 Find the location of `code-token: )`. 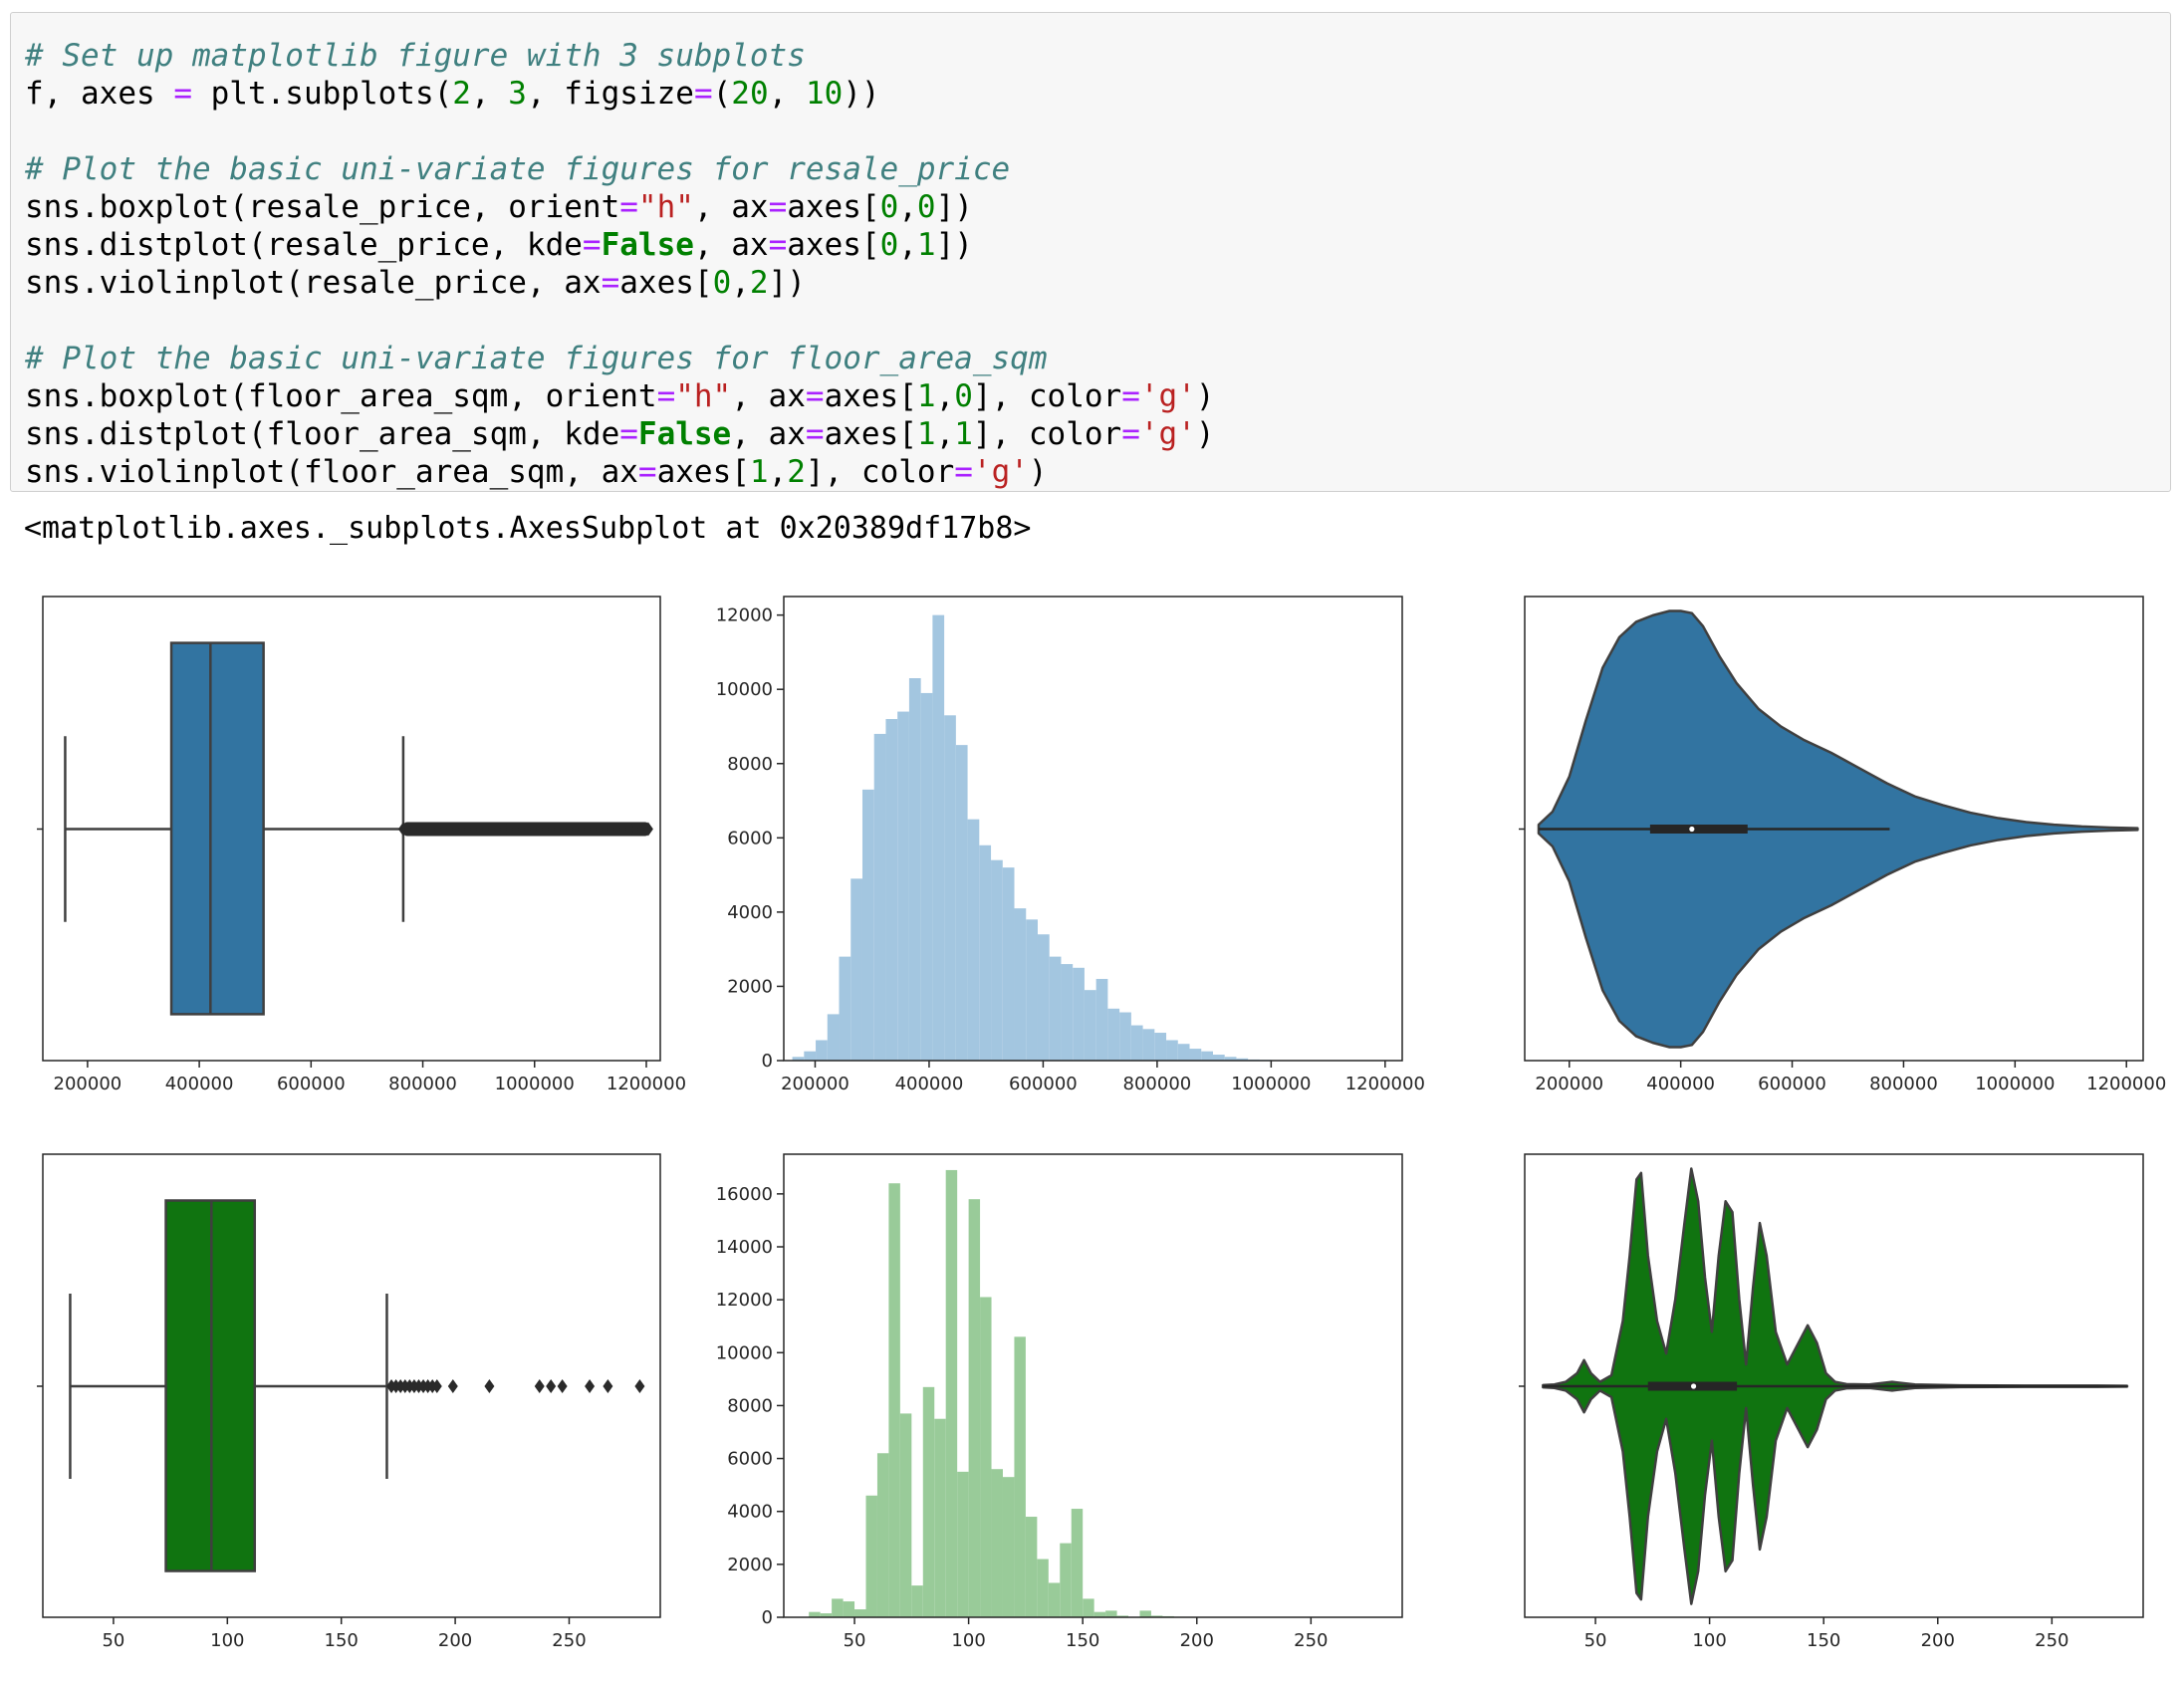

code-token: ) is located at coordinates (1205, 396).